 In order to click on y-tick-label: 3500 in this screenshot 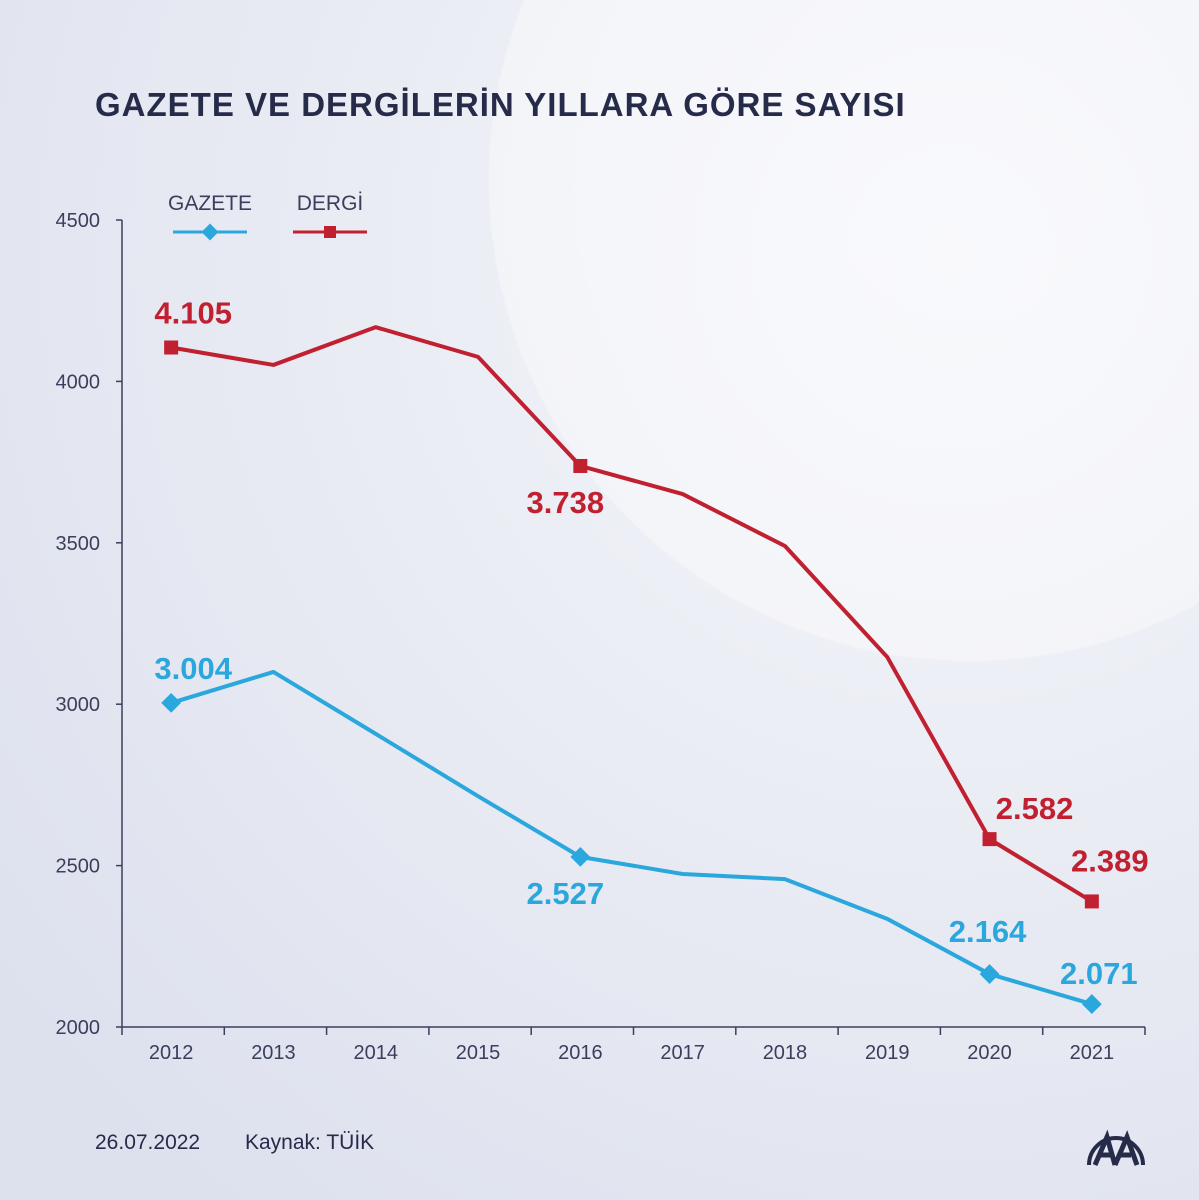, I will do `click(78, 544)`.